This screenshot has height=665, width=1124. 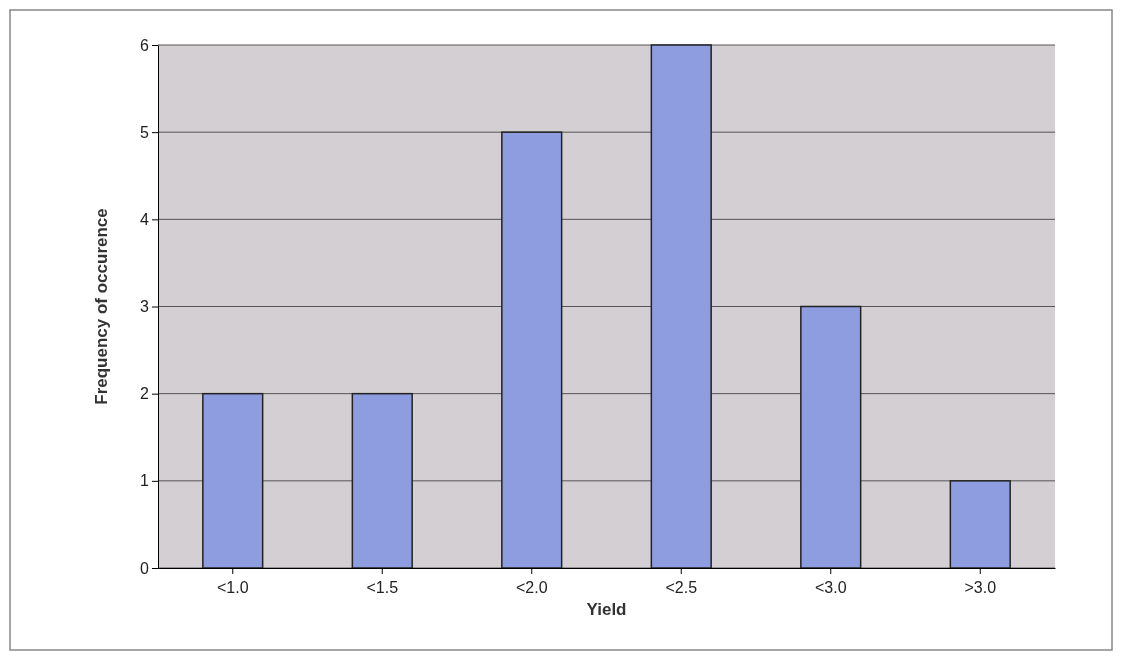 What do you see at coordinates (101, 306) in the screenshot?
I see `y-axis-title: Frequency of occurence` at bounding box center [101, 306].